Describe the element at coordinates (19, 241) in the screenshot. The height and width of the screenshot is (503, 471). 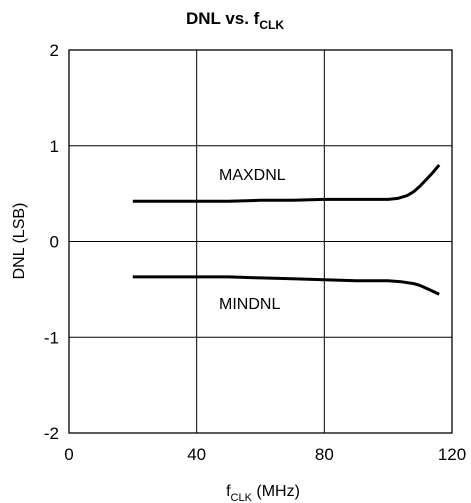
I see `y-axis-label: DNL (LSB)` at that location.